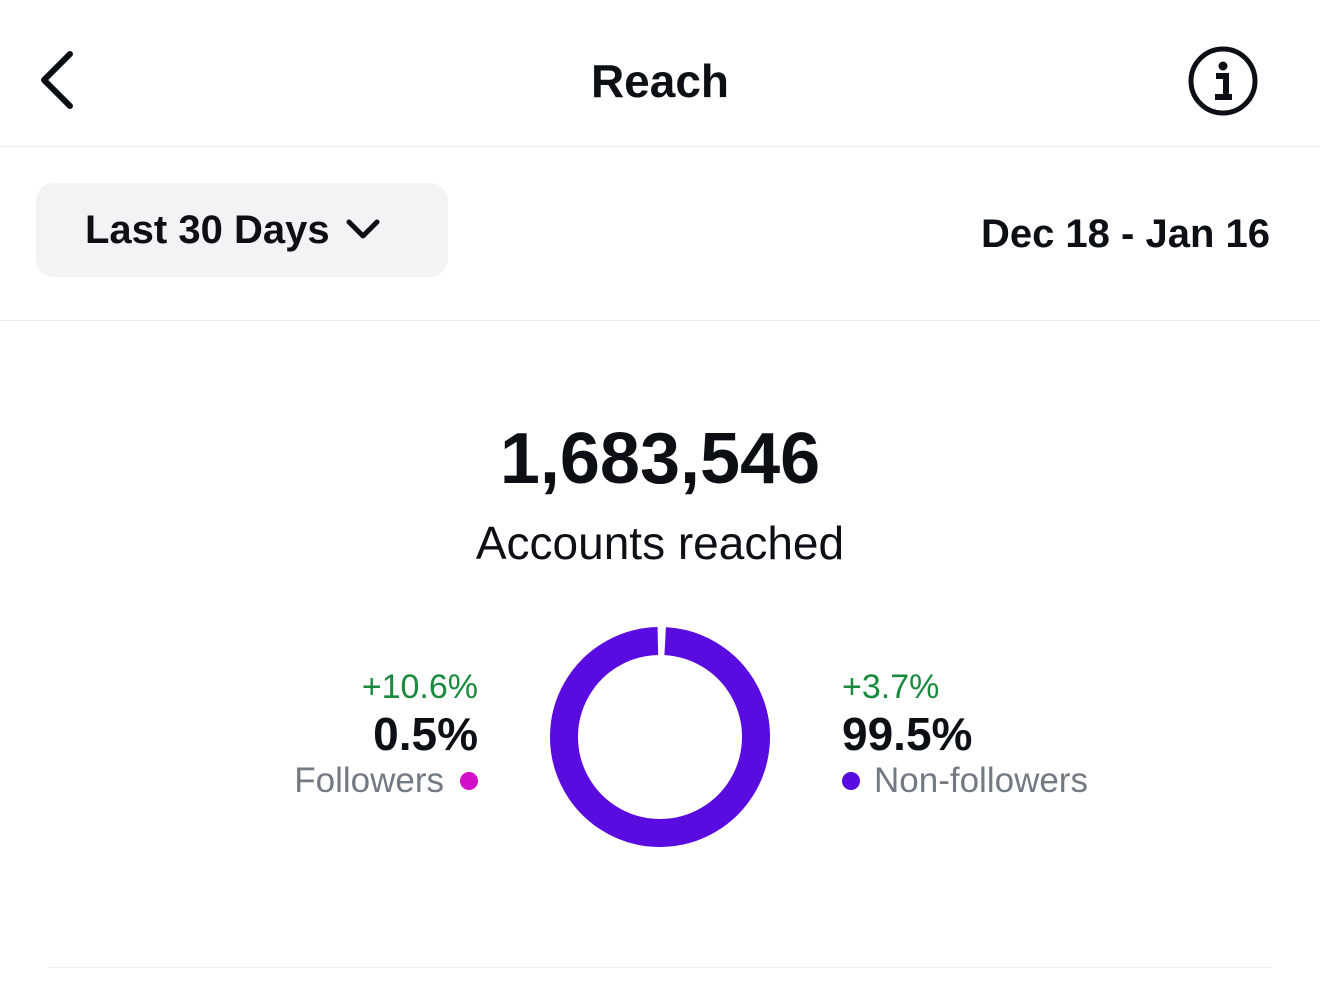 Image resolution: width=1320 pixels, height=989 pixels. I want to click on reach-donut-chart, so click(660, 737).